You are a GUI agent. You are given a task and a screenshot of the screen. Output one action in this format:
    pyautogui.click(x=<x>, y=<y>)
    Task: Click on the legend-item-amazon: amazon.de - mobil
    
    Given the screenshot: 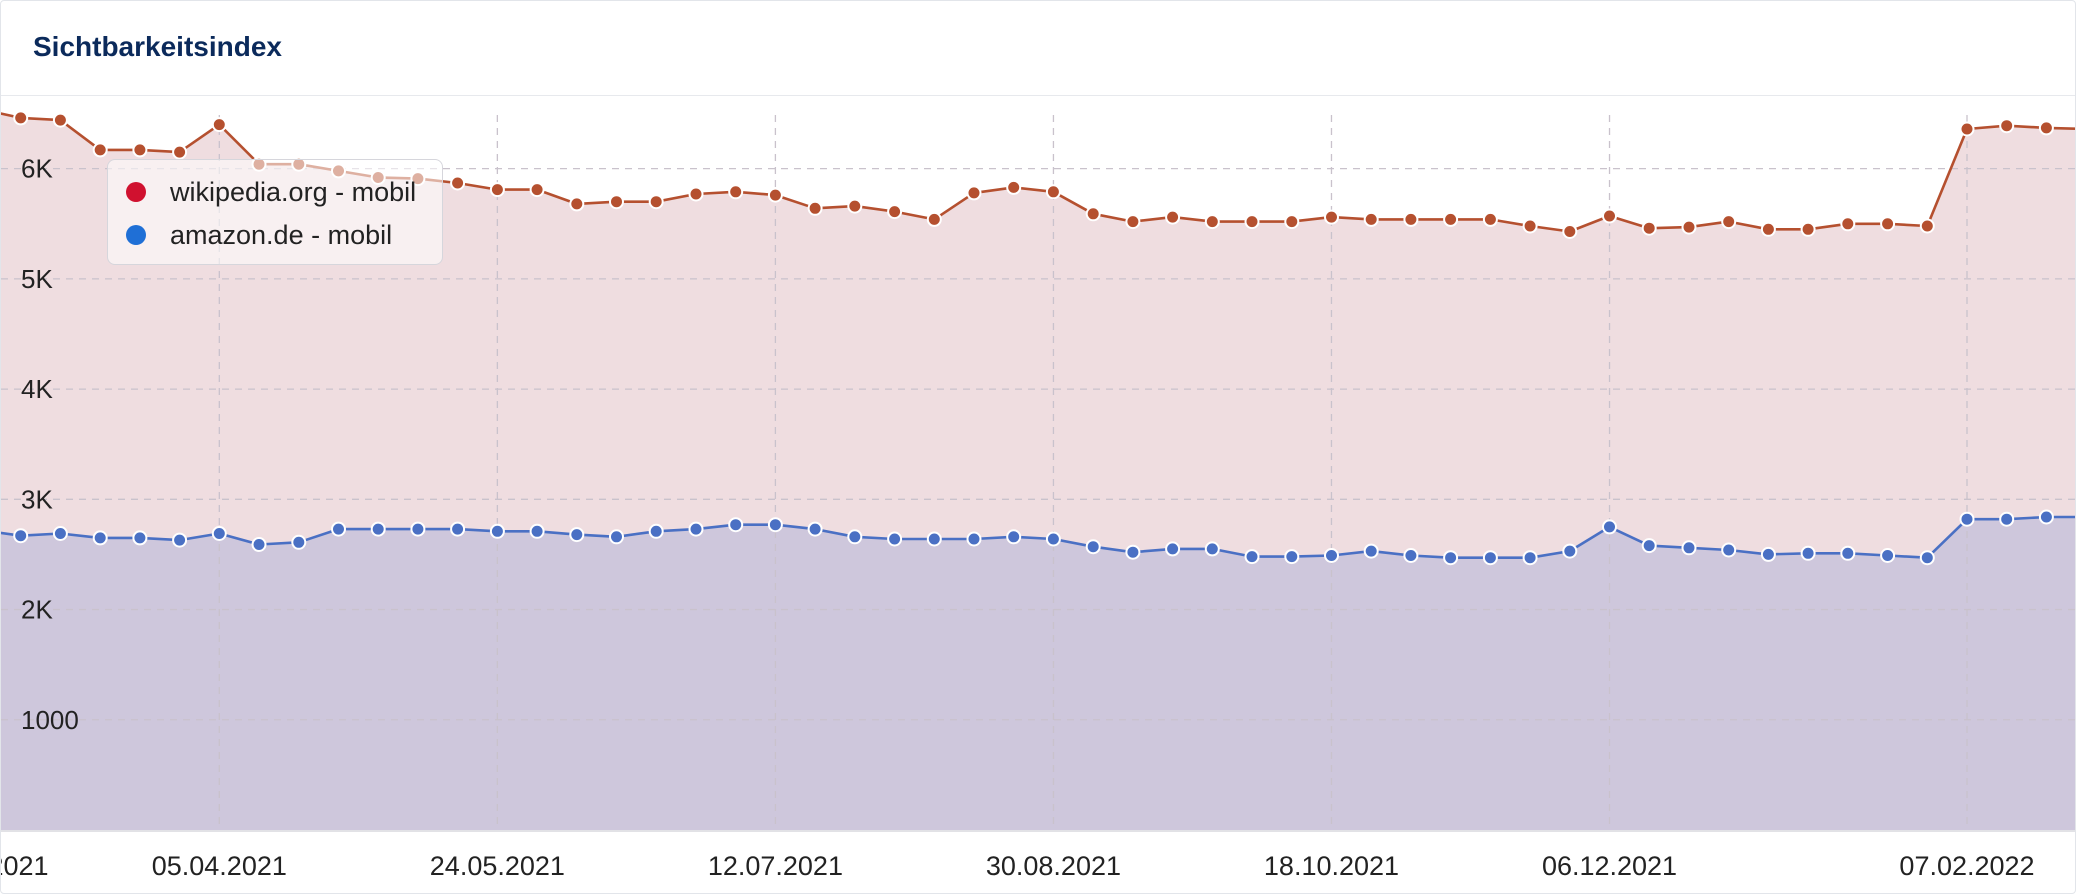 What is the action you would take?
    pyautogui.click(x=259, y=235)
    